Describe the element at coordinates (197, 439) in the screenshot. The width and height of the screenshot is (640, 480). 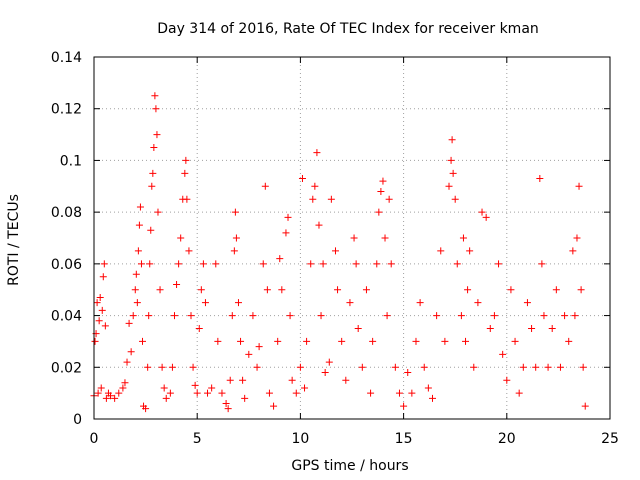
I see `x-tick-label: 5` at that location.